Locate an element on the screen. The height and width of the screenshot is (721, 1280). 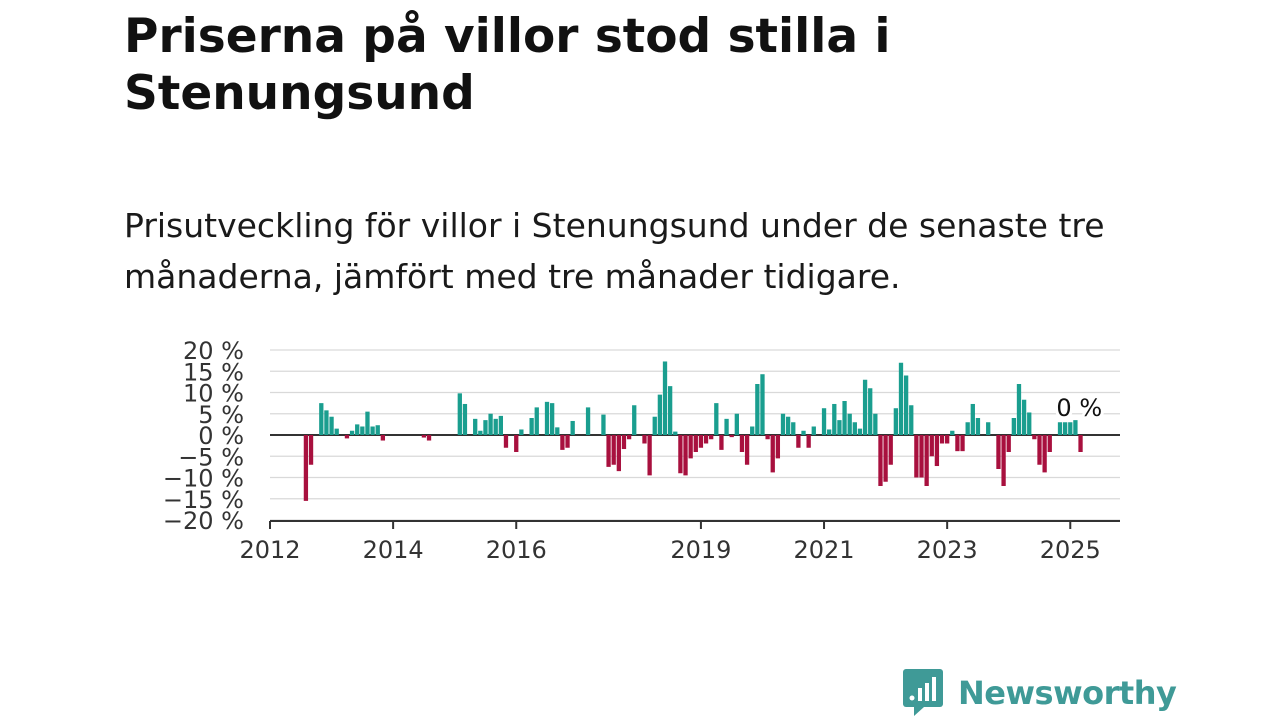
y-tick-label: −5 % is located at coordinates (211, 457).